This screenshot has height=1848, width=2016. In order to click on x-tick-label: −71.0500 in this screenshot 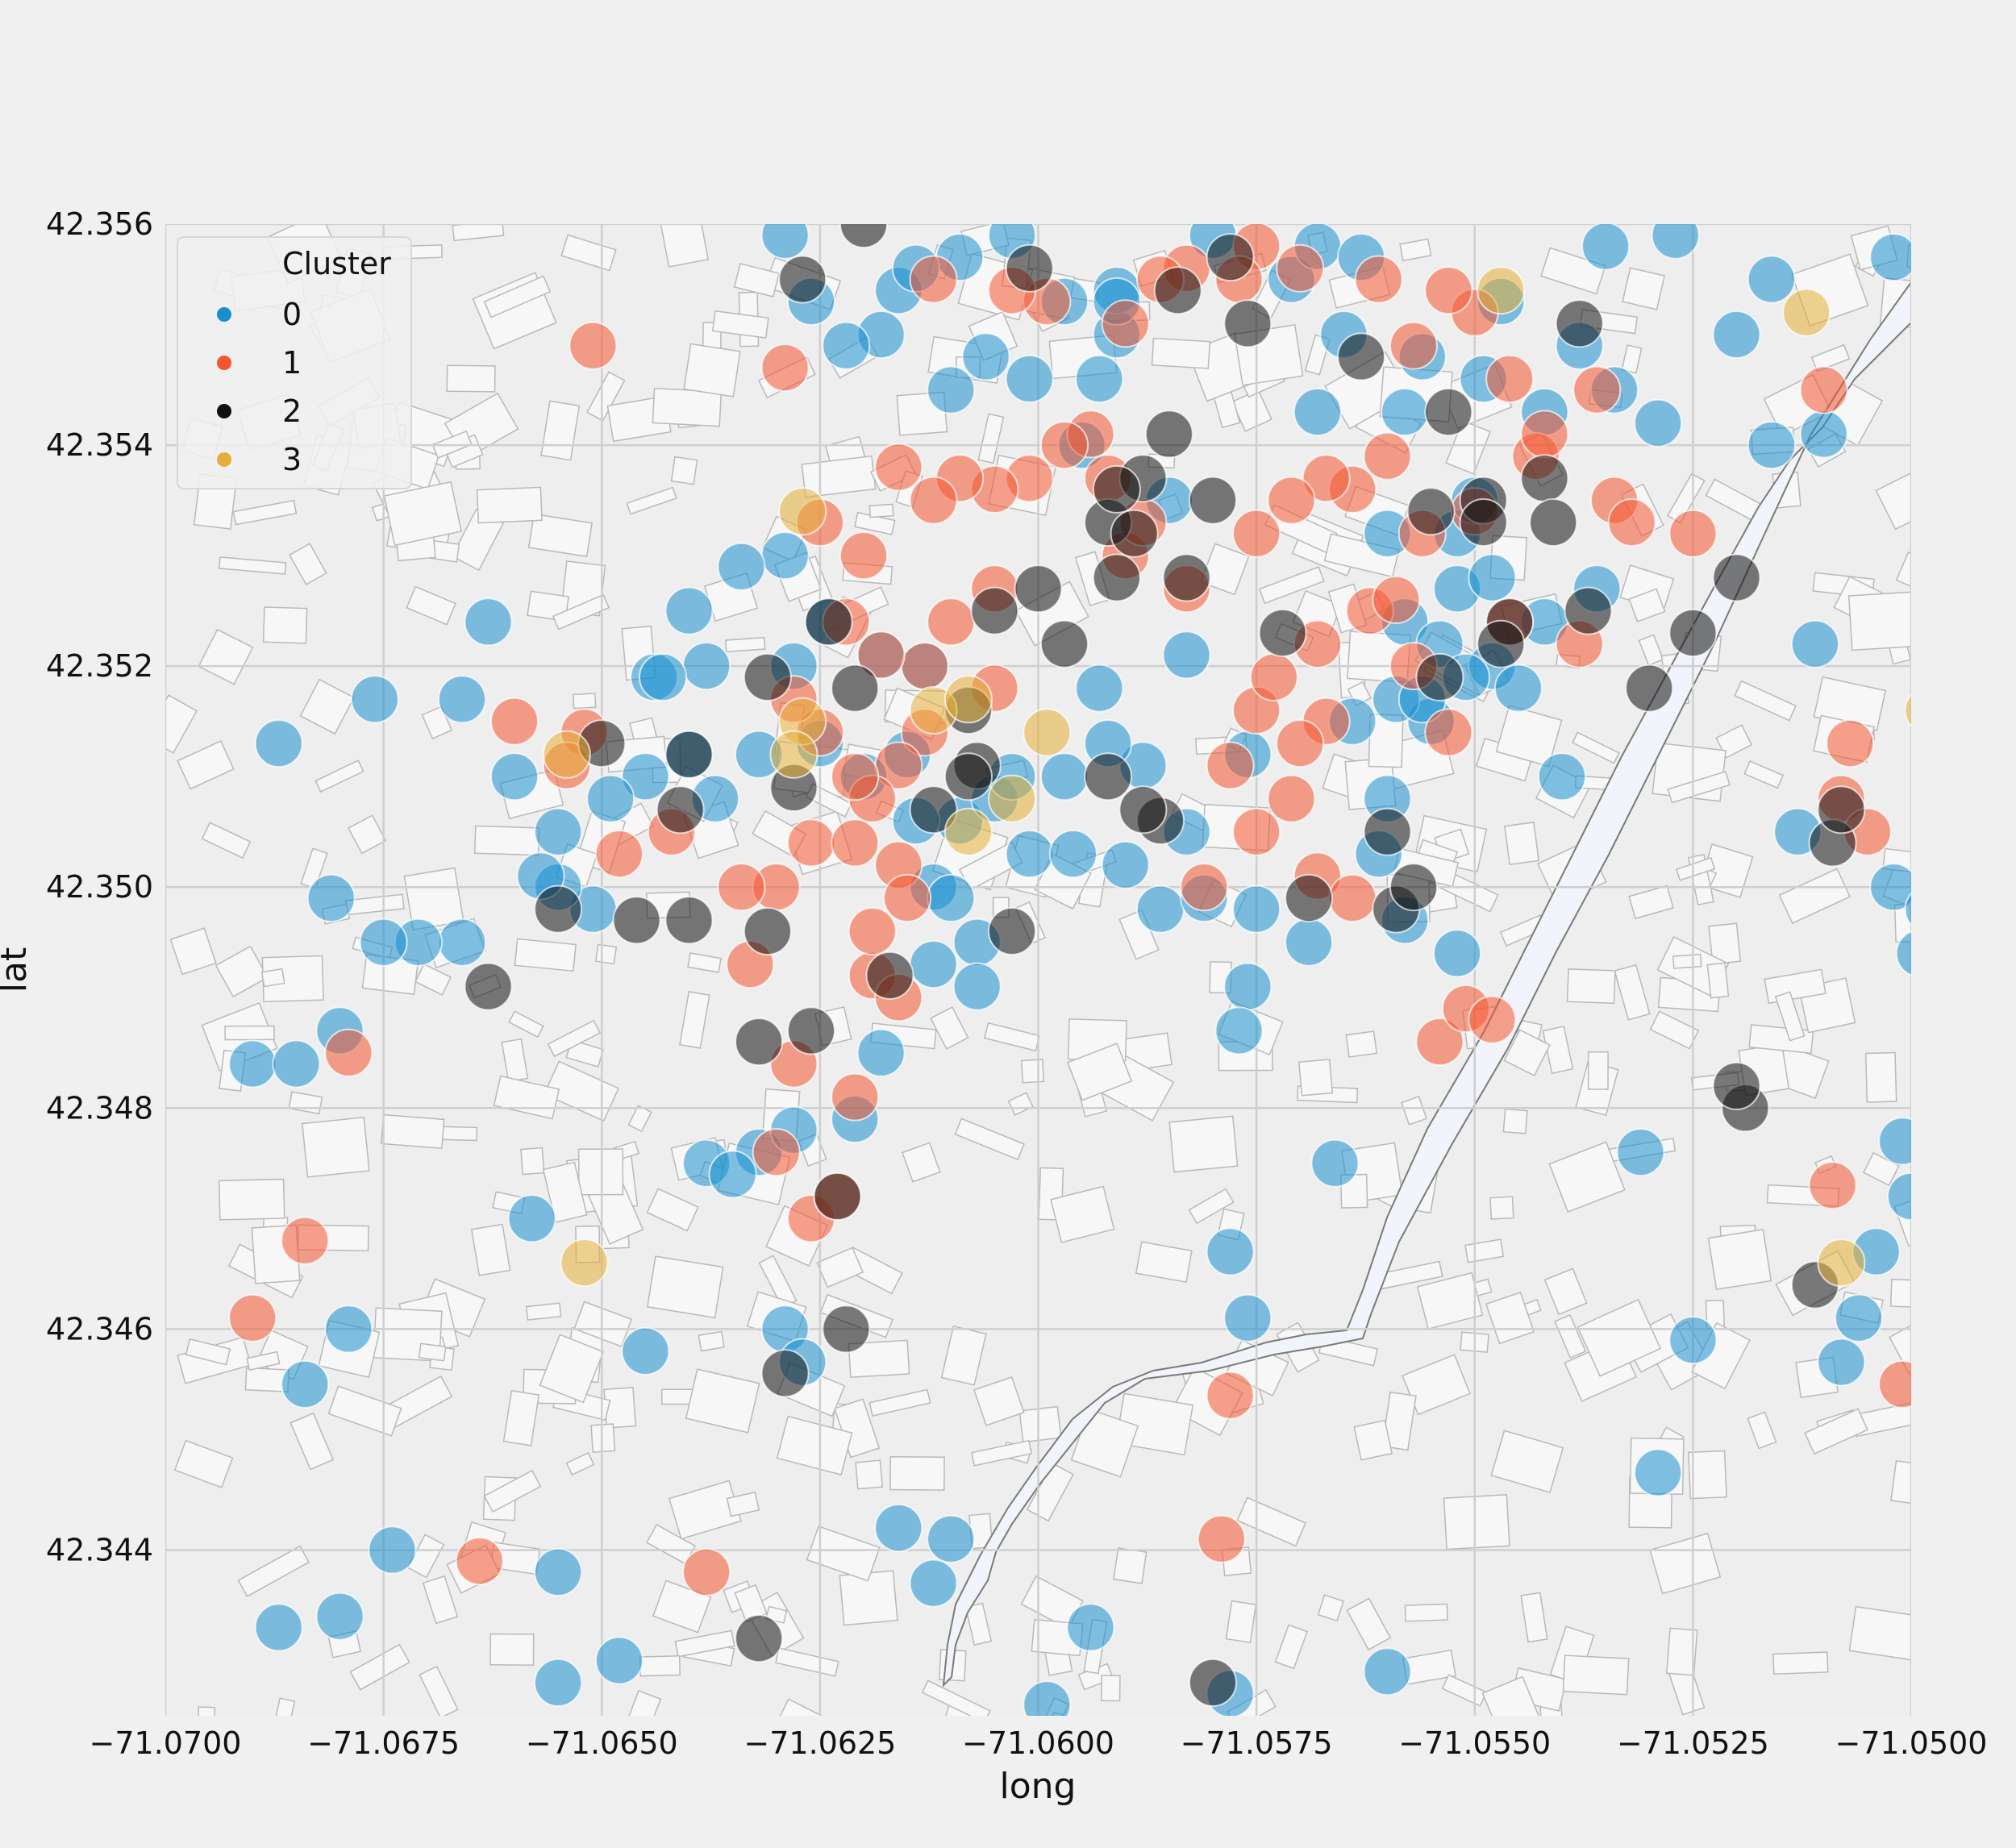, I will do `click(1911, 1743)`.